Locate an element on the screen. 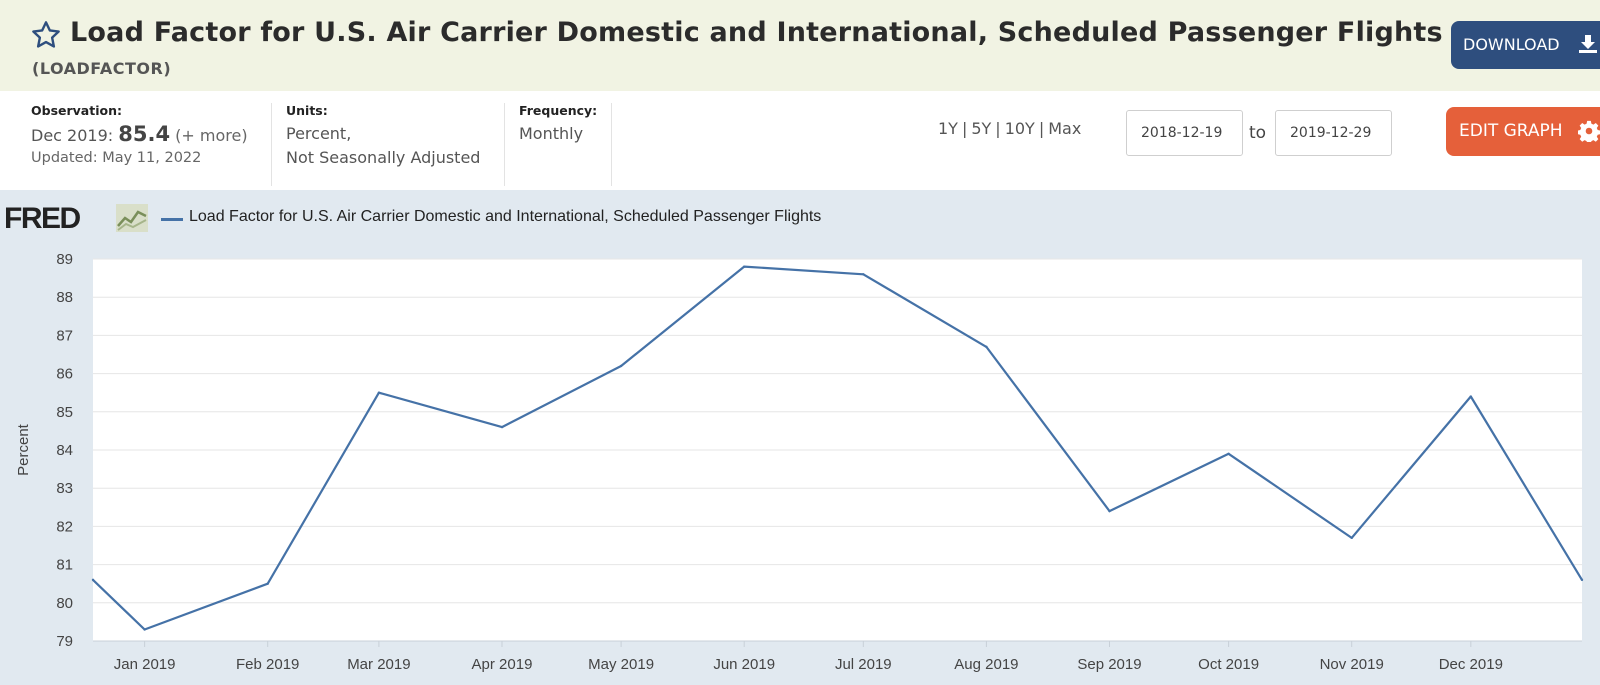  x-tick-label: Feb 2019 is located at coordinates (267, 664).